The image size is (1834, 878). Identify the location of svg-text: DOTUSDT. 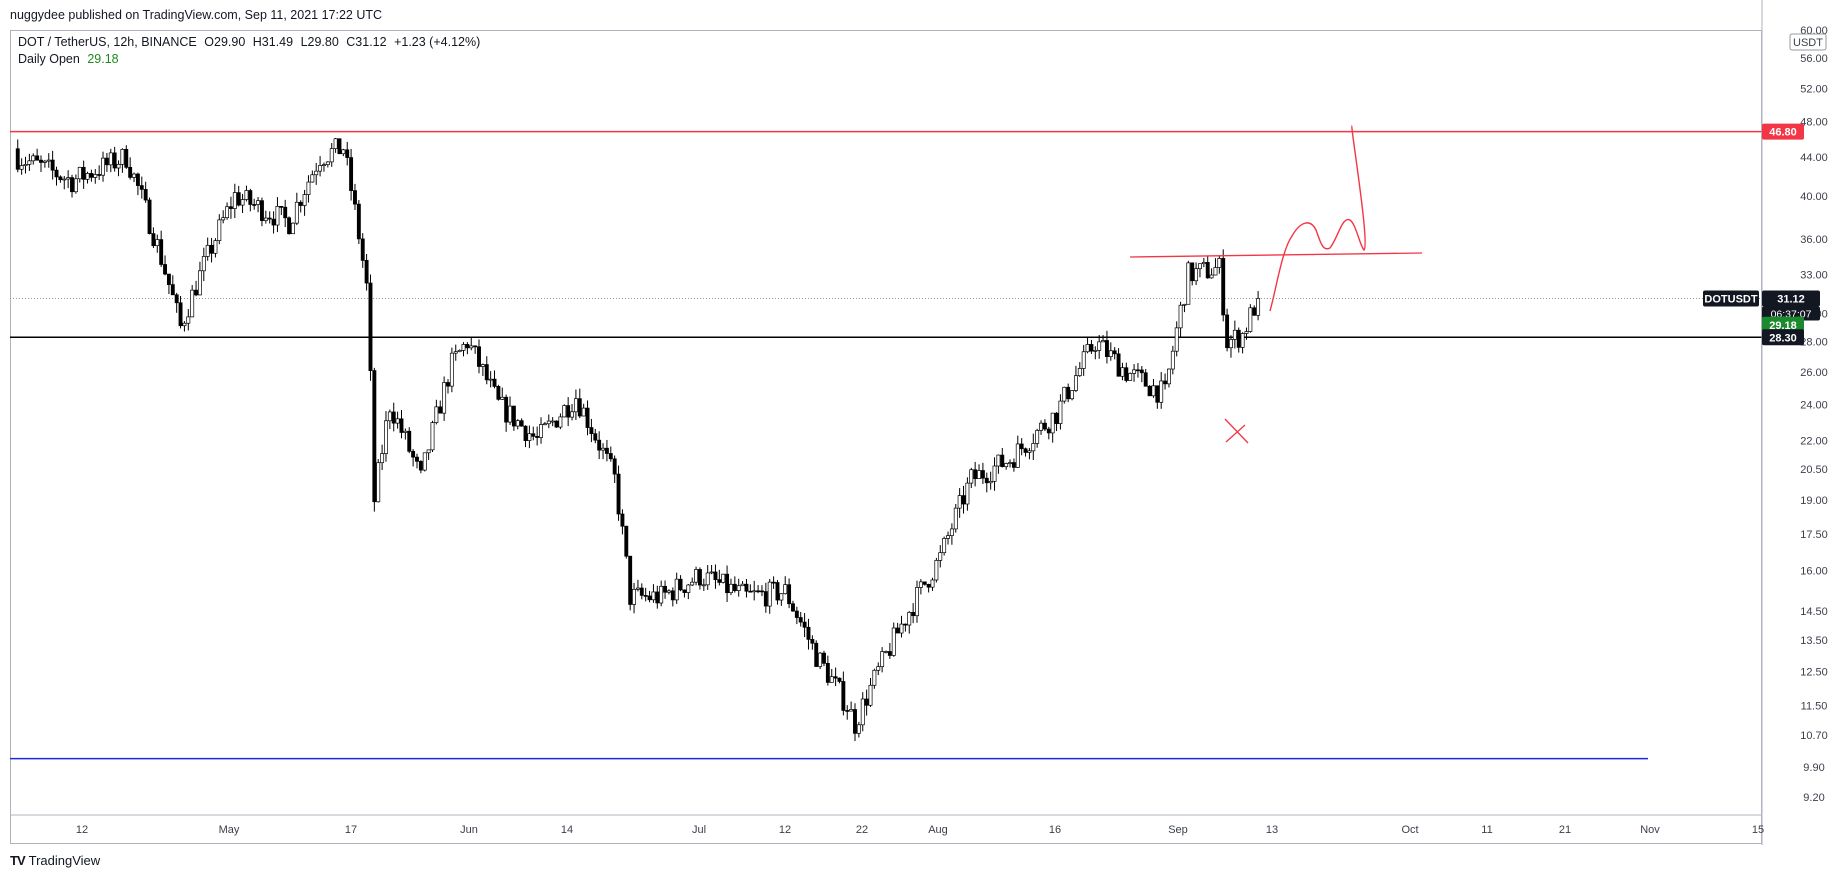
(1730, 299).